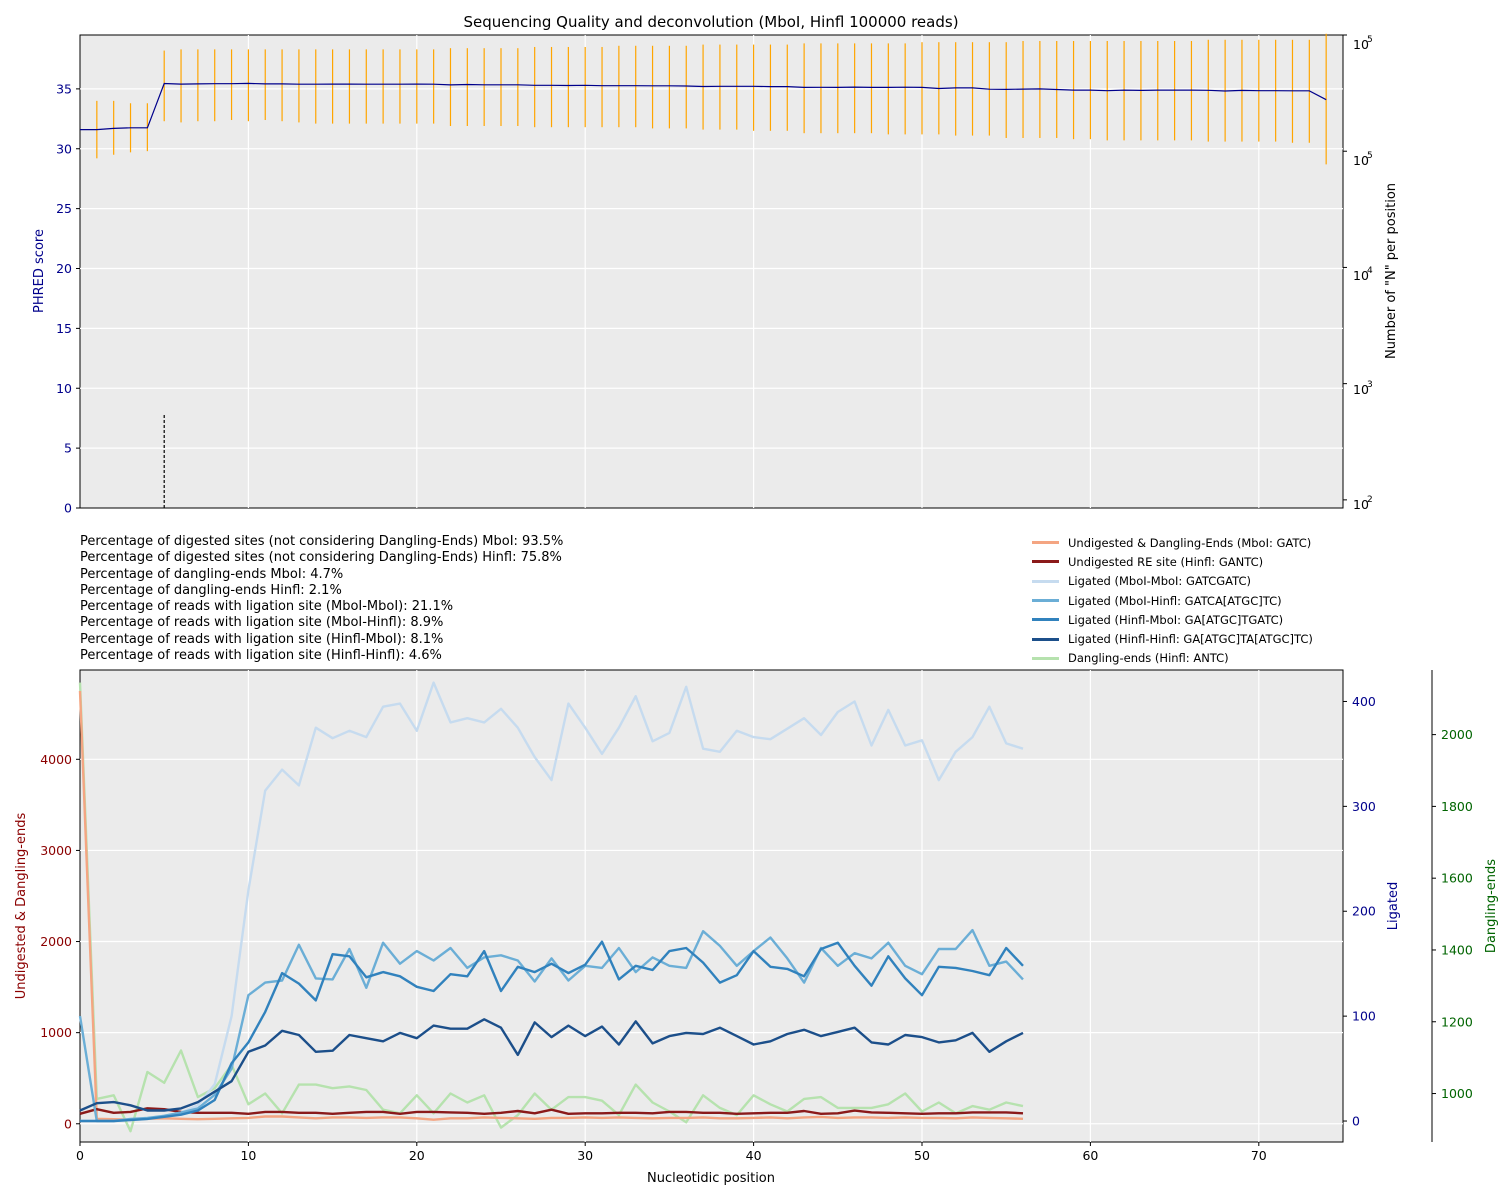  What do you see at coordinates (64, 268) in the screenshot?
I see `y-tick-label: 20` at bounding box center [64, 268].